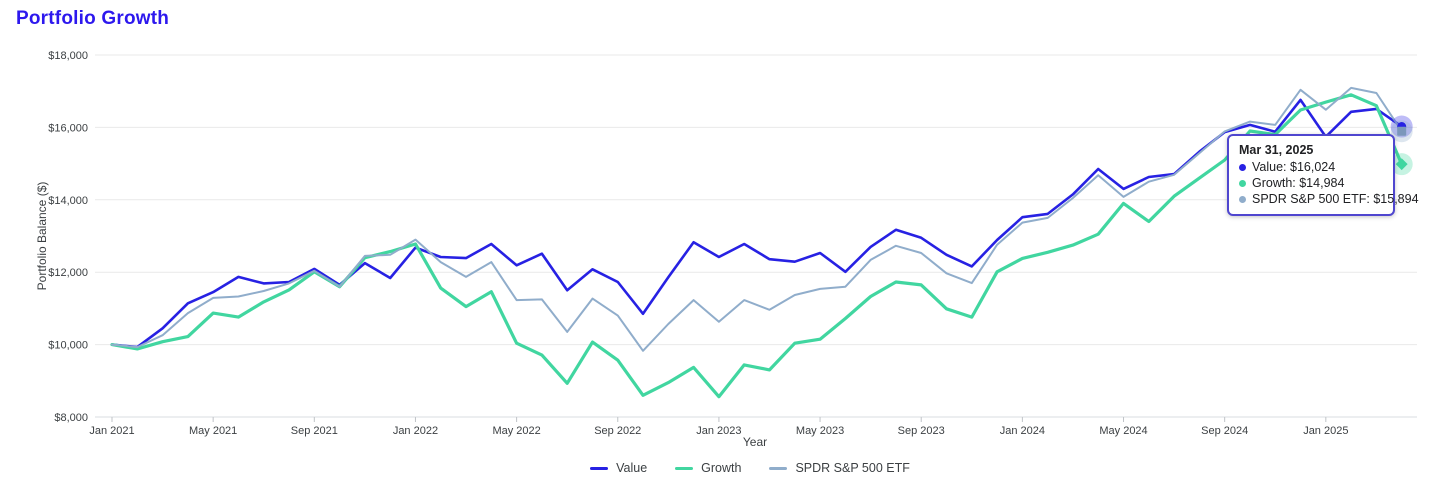 Image resolution: width=1440 pixels, height=480 pixels. I want to click on x-tick-label: Jan 2025, so click(1325, 431).